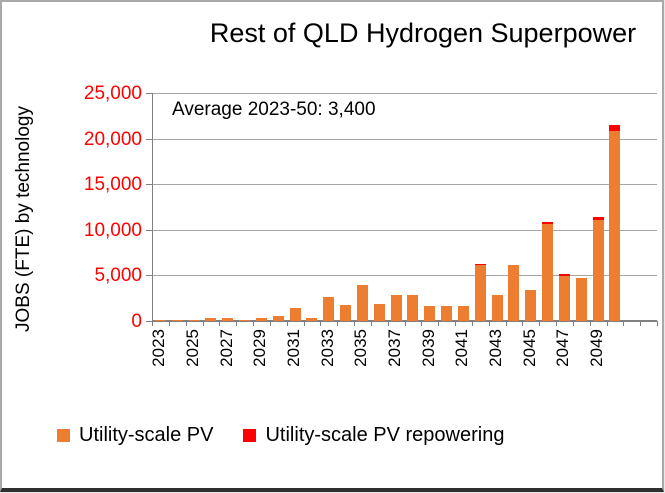 The width and height of the screenshot is (665, 493). I want to click on bar-2039, so click(430, 313).